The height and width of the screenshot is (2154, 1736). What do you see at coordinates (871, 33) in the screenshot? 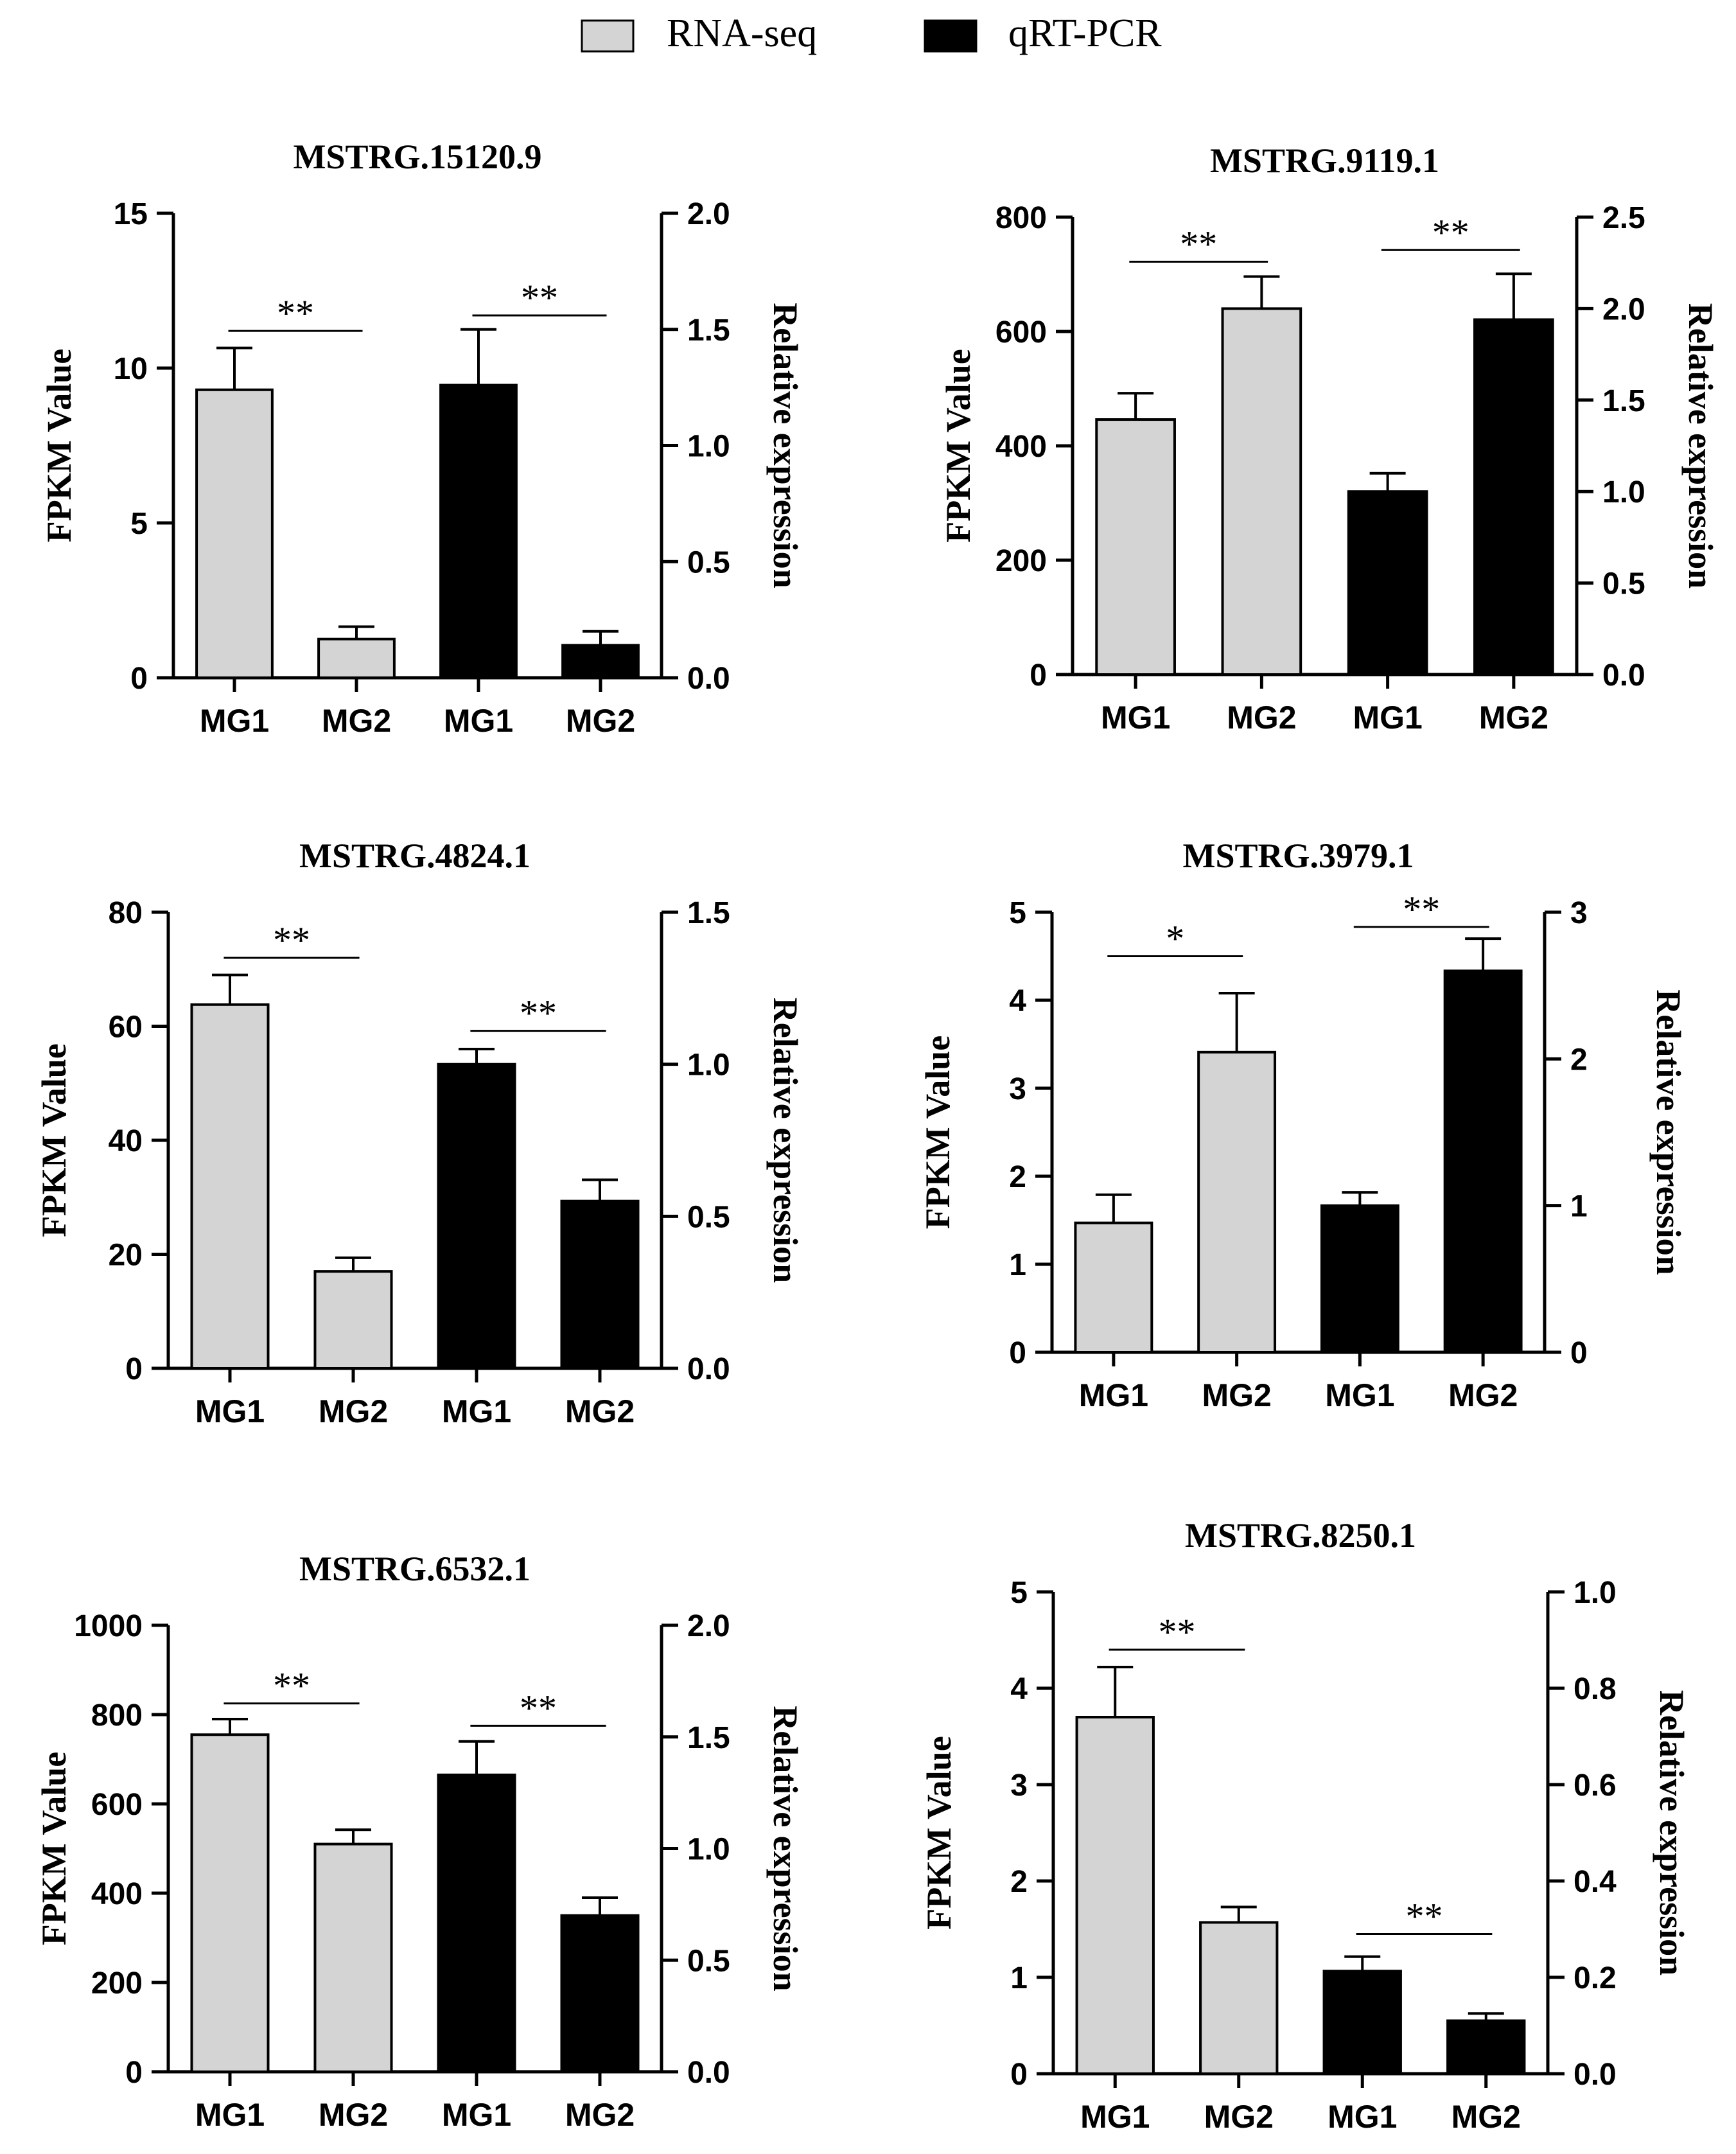
I see `legend: RNA-seq qRT-PCR` at bounding box center [871, 33].